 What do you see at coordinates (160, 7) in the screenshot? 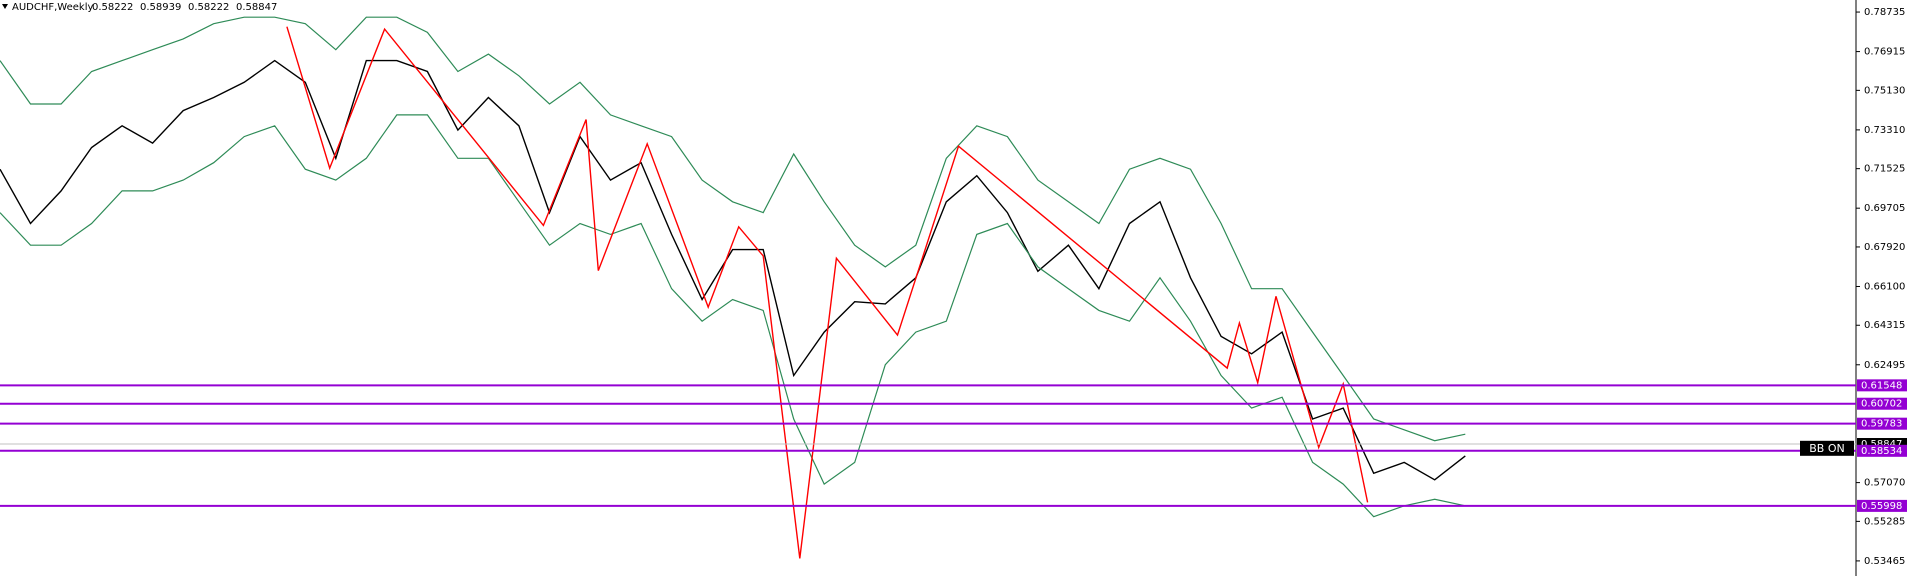
I see `header-ohlc: 0.58939` at bounding box center [160, 7].